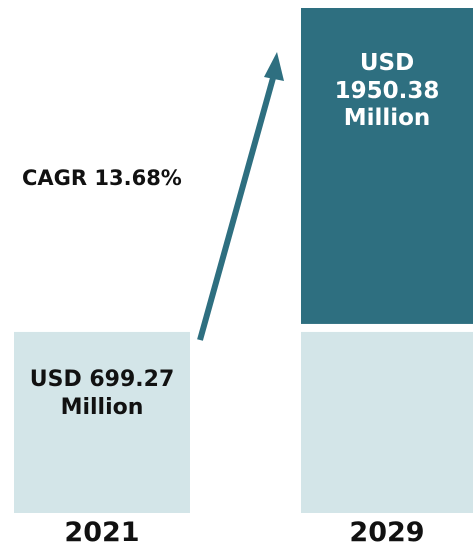  I want to click on bar-value-label-2029-line1: USD, so click(387, 63).